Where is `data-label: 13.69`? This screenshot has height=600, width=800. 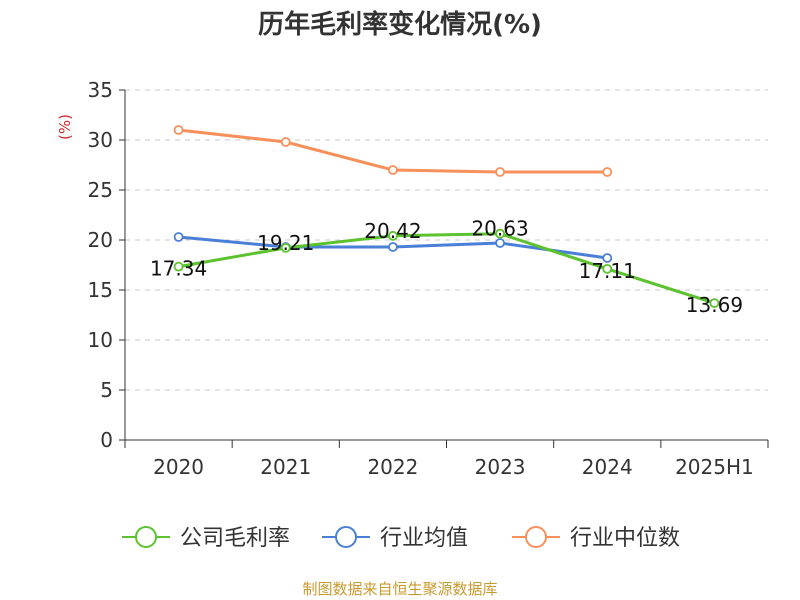 data-label: 13.69 is located at coordinates (714, 305).